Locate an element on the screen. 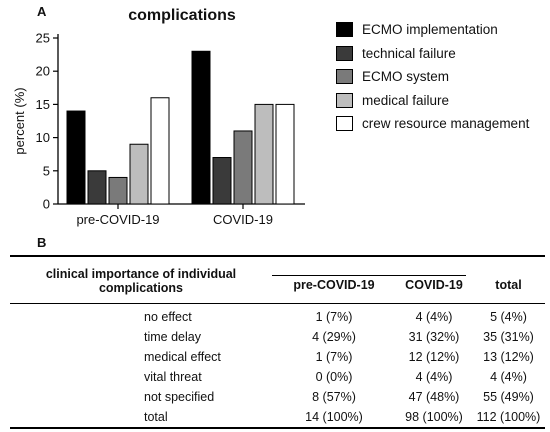 The image size is (550, 432). legend-label: technical failure is located at coordinates (409, 53).